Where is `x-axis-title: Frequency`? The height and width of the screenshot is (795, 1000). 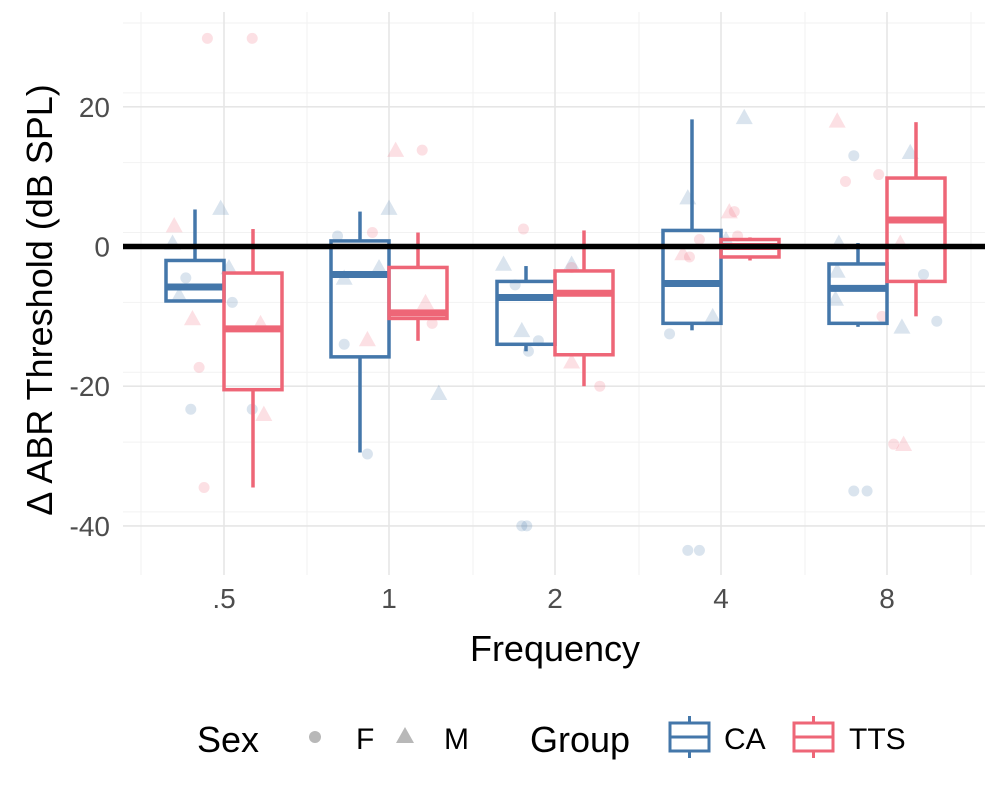
x-axis-title: Frequency is located at coordinates (555, 648).